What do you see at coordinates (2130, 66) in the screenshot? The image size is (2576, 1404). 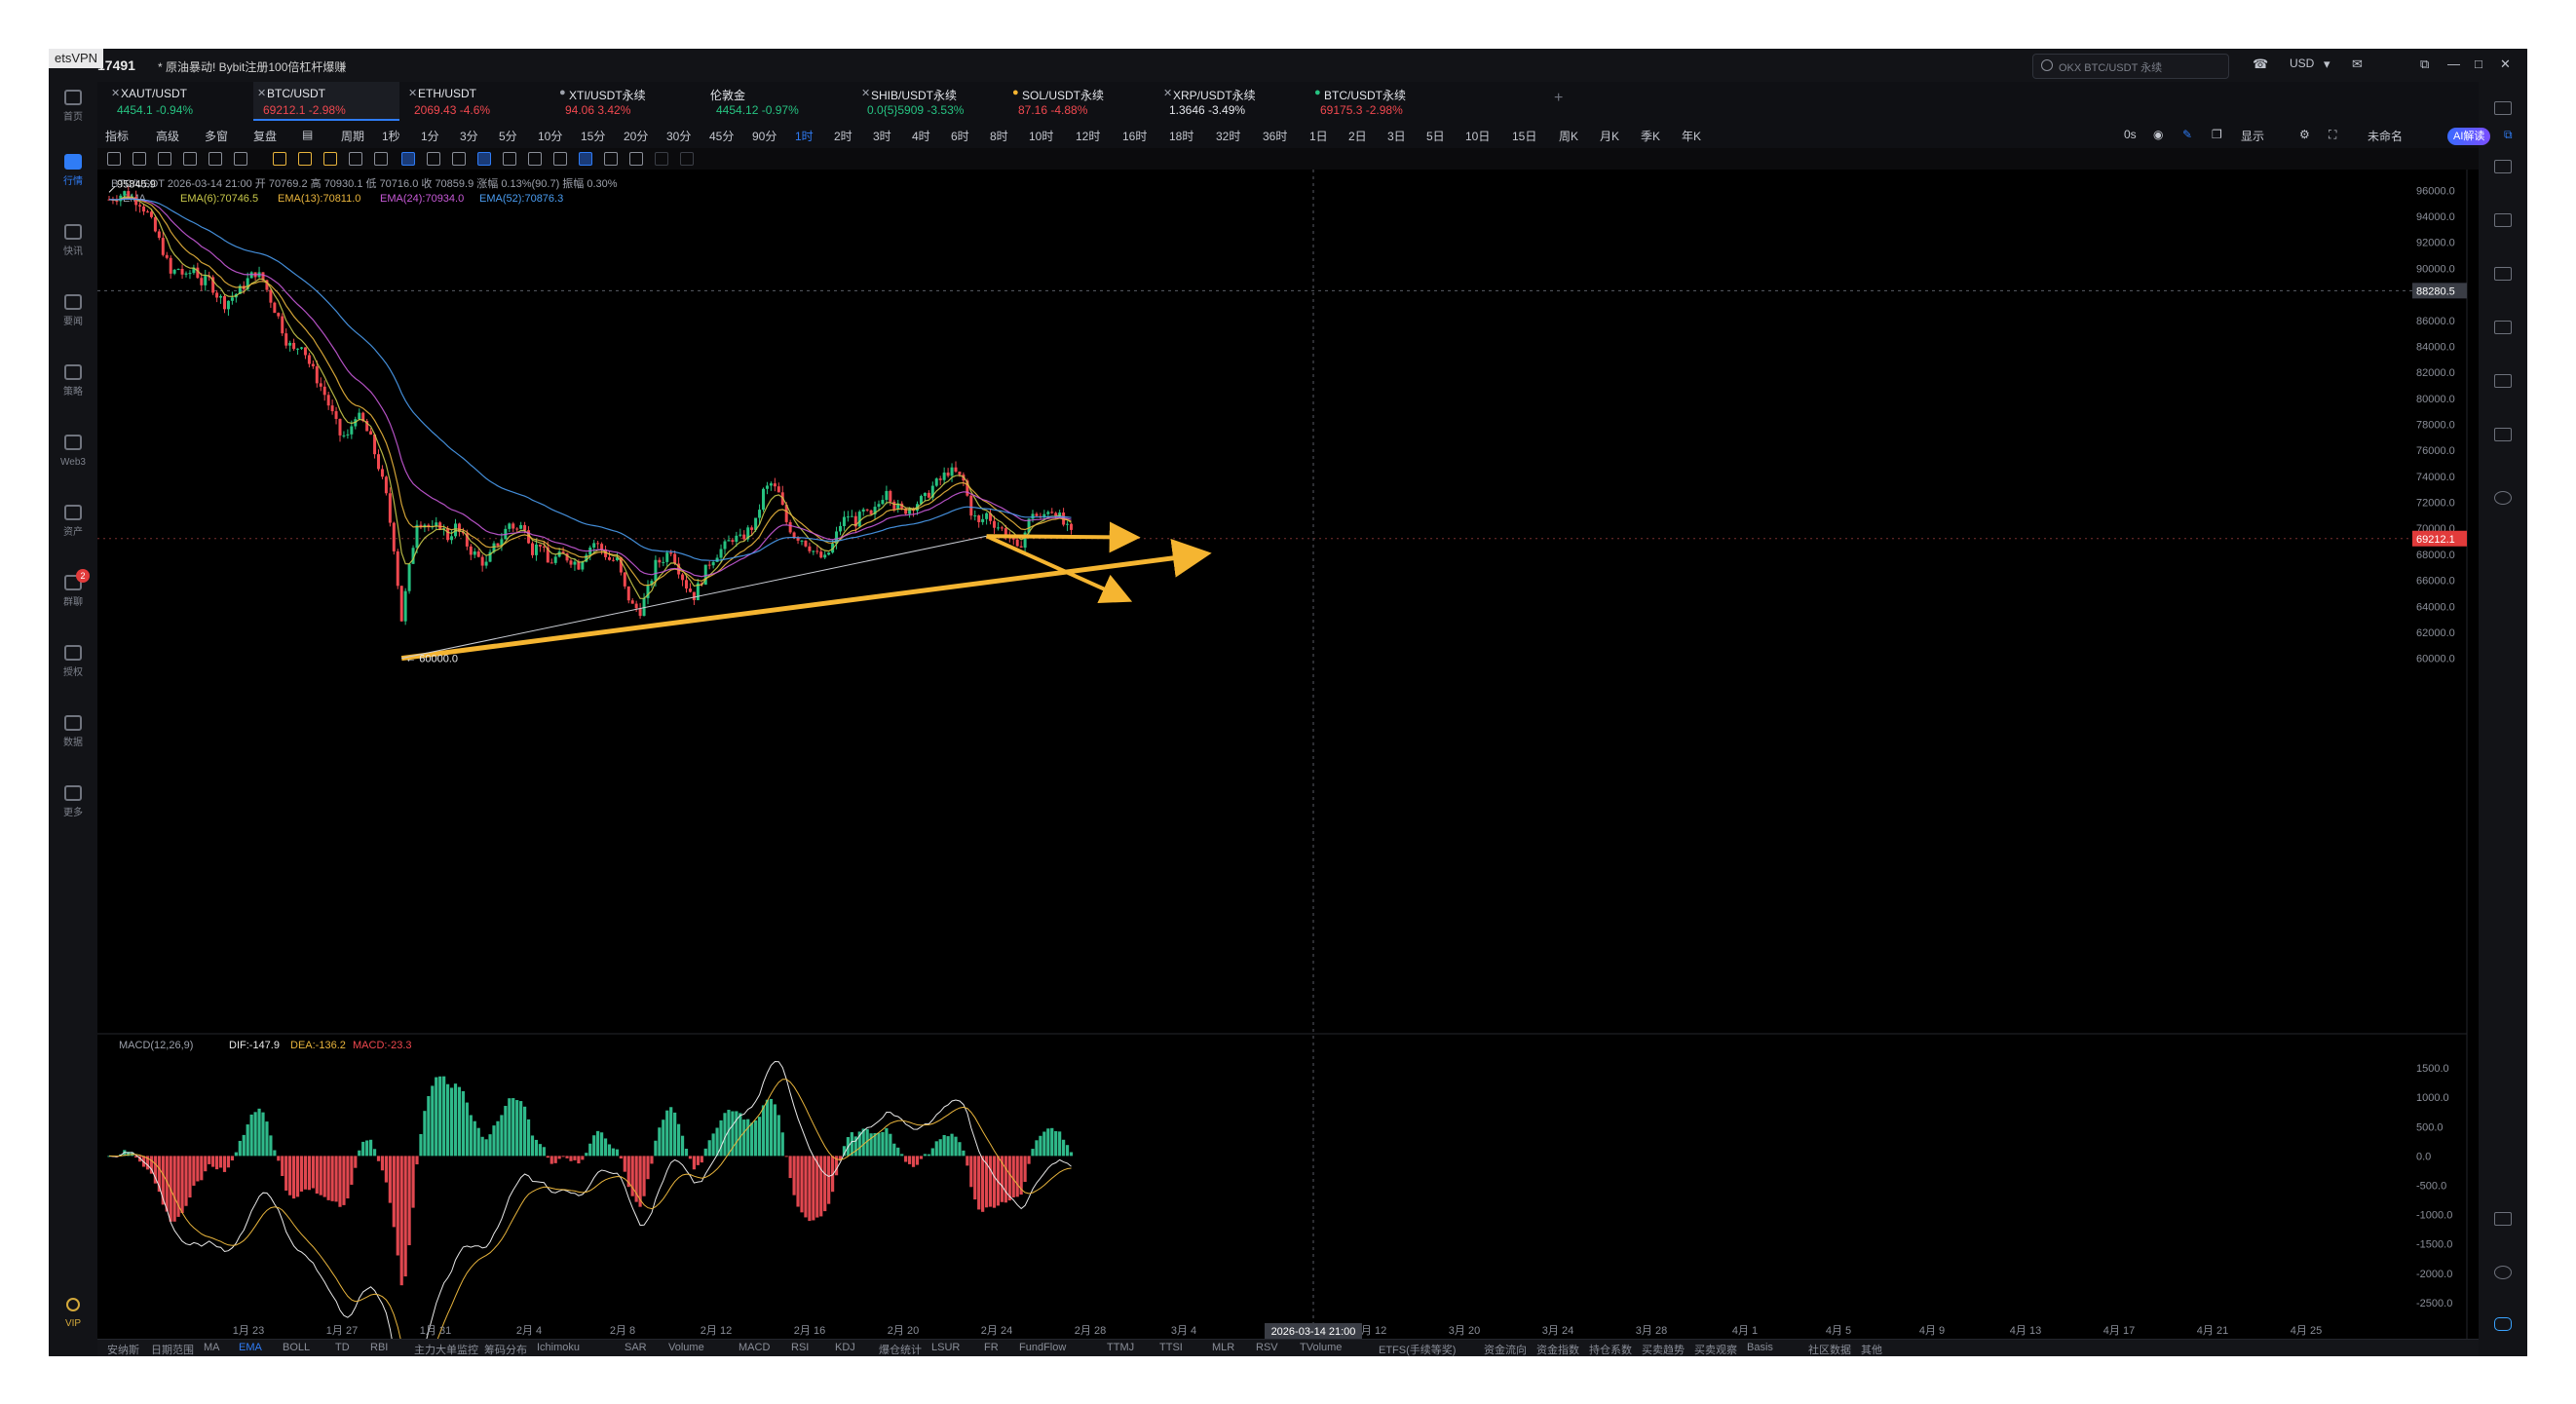 I see `search-input: OKX BTC/USDT 永续` at bounding box center [2130, 66].